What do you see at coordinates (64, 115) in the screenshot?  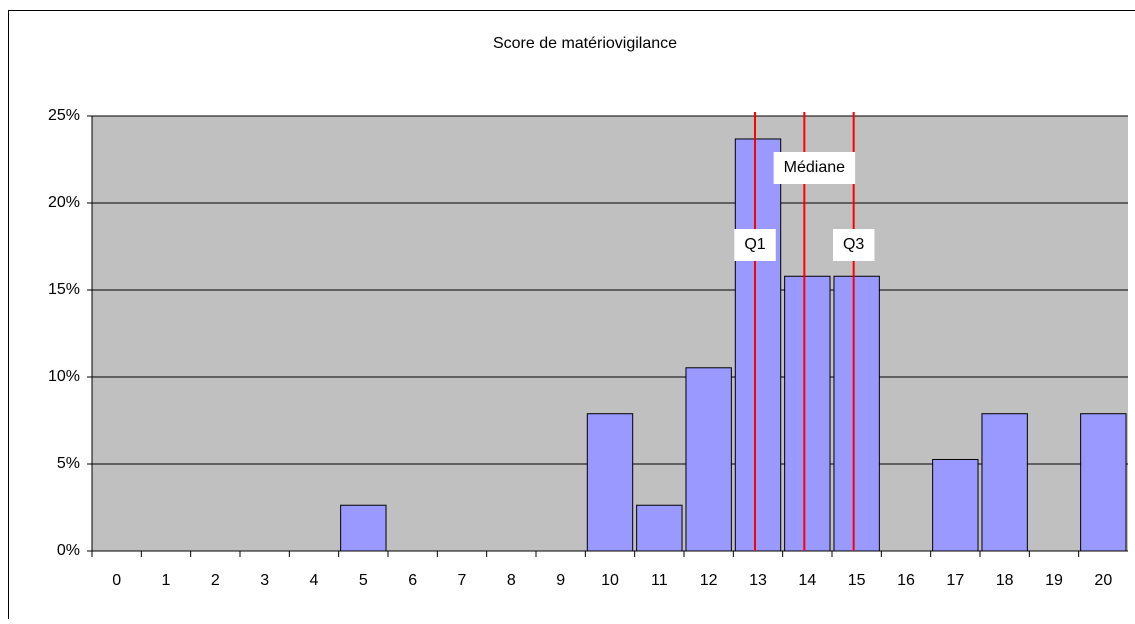 I see `y-tick-label: 25%` at bounding box center [64, 115].